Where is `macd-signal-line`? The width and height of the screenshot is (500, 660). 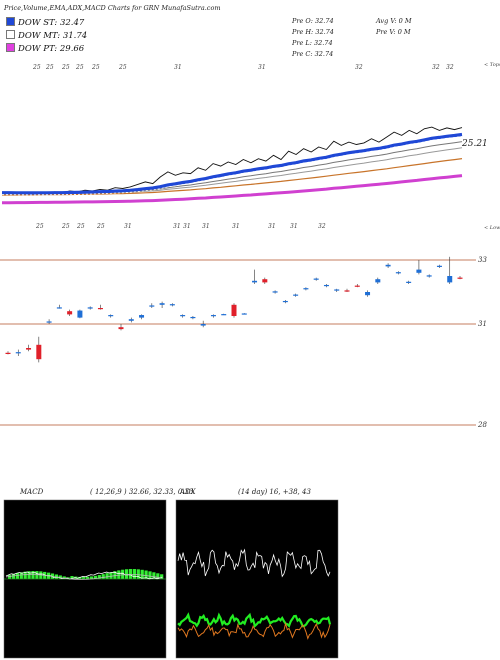
macd-signal-line is located at coordinates (84, 577).